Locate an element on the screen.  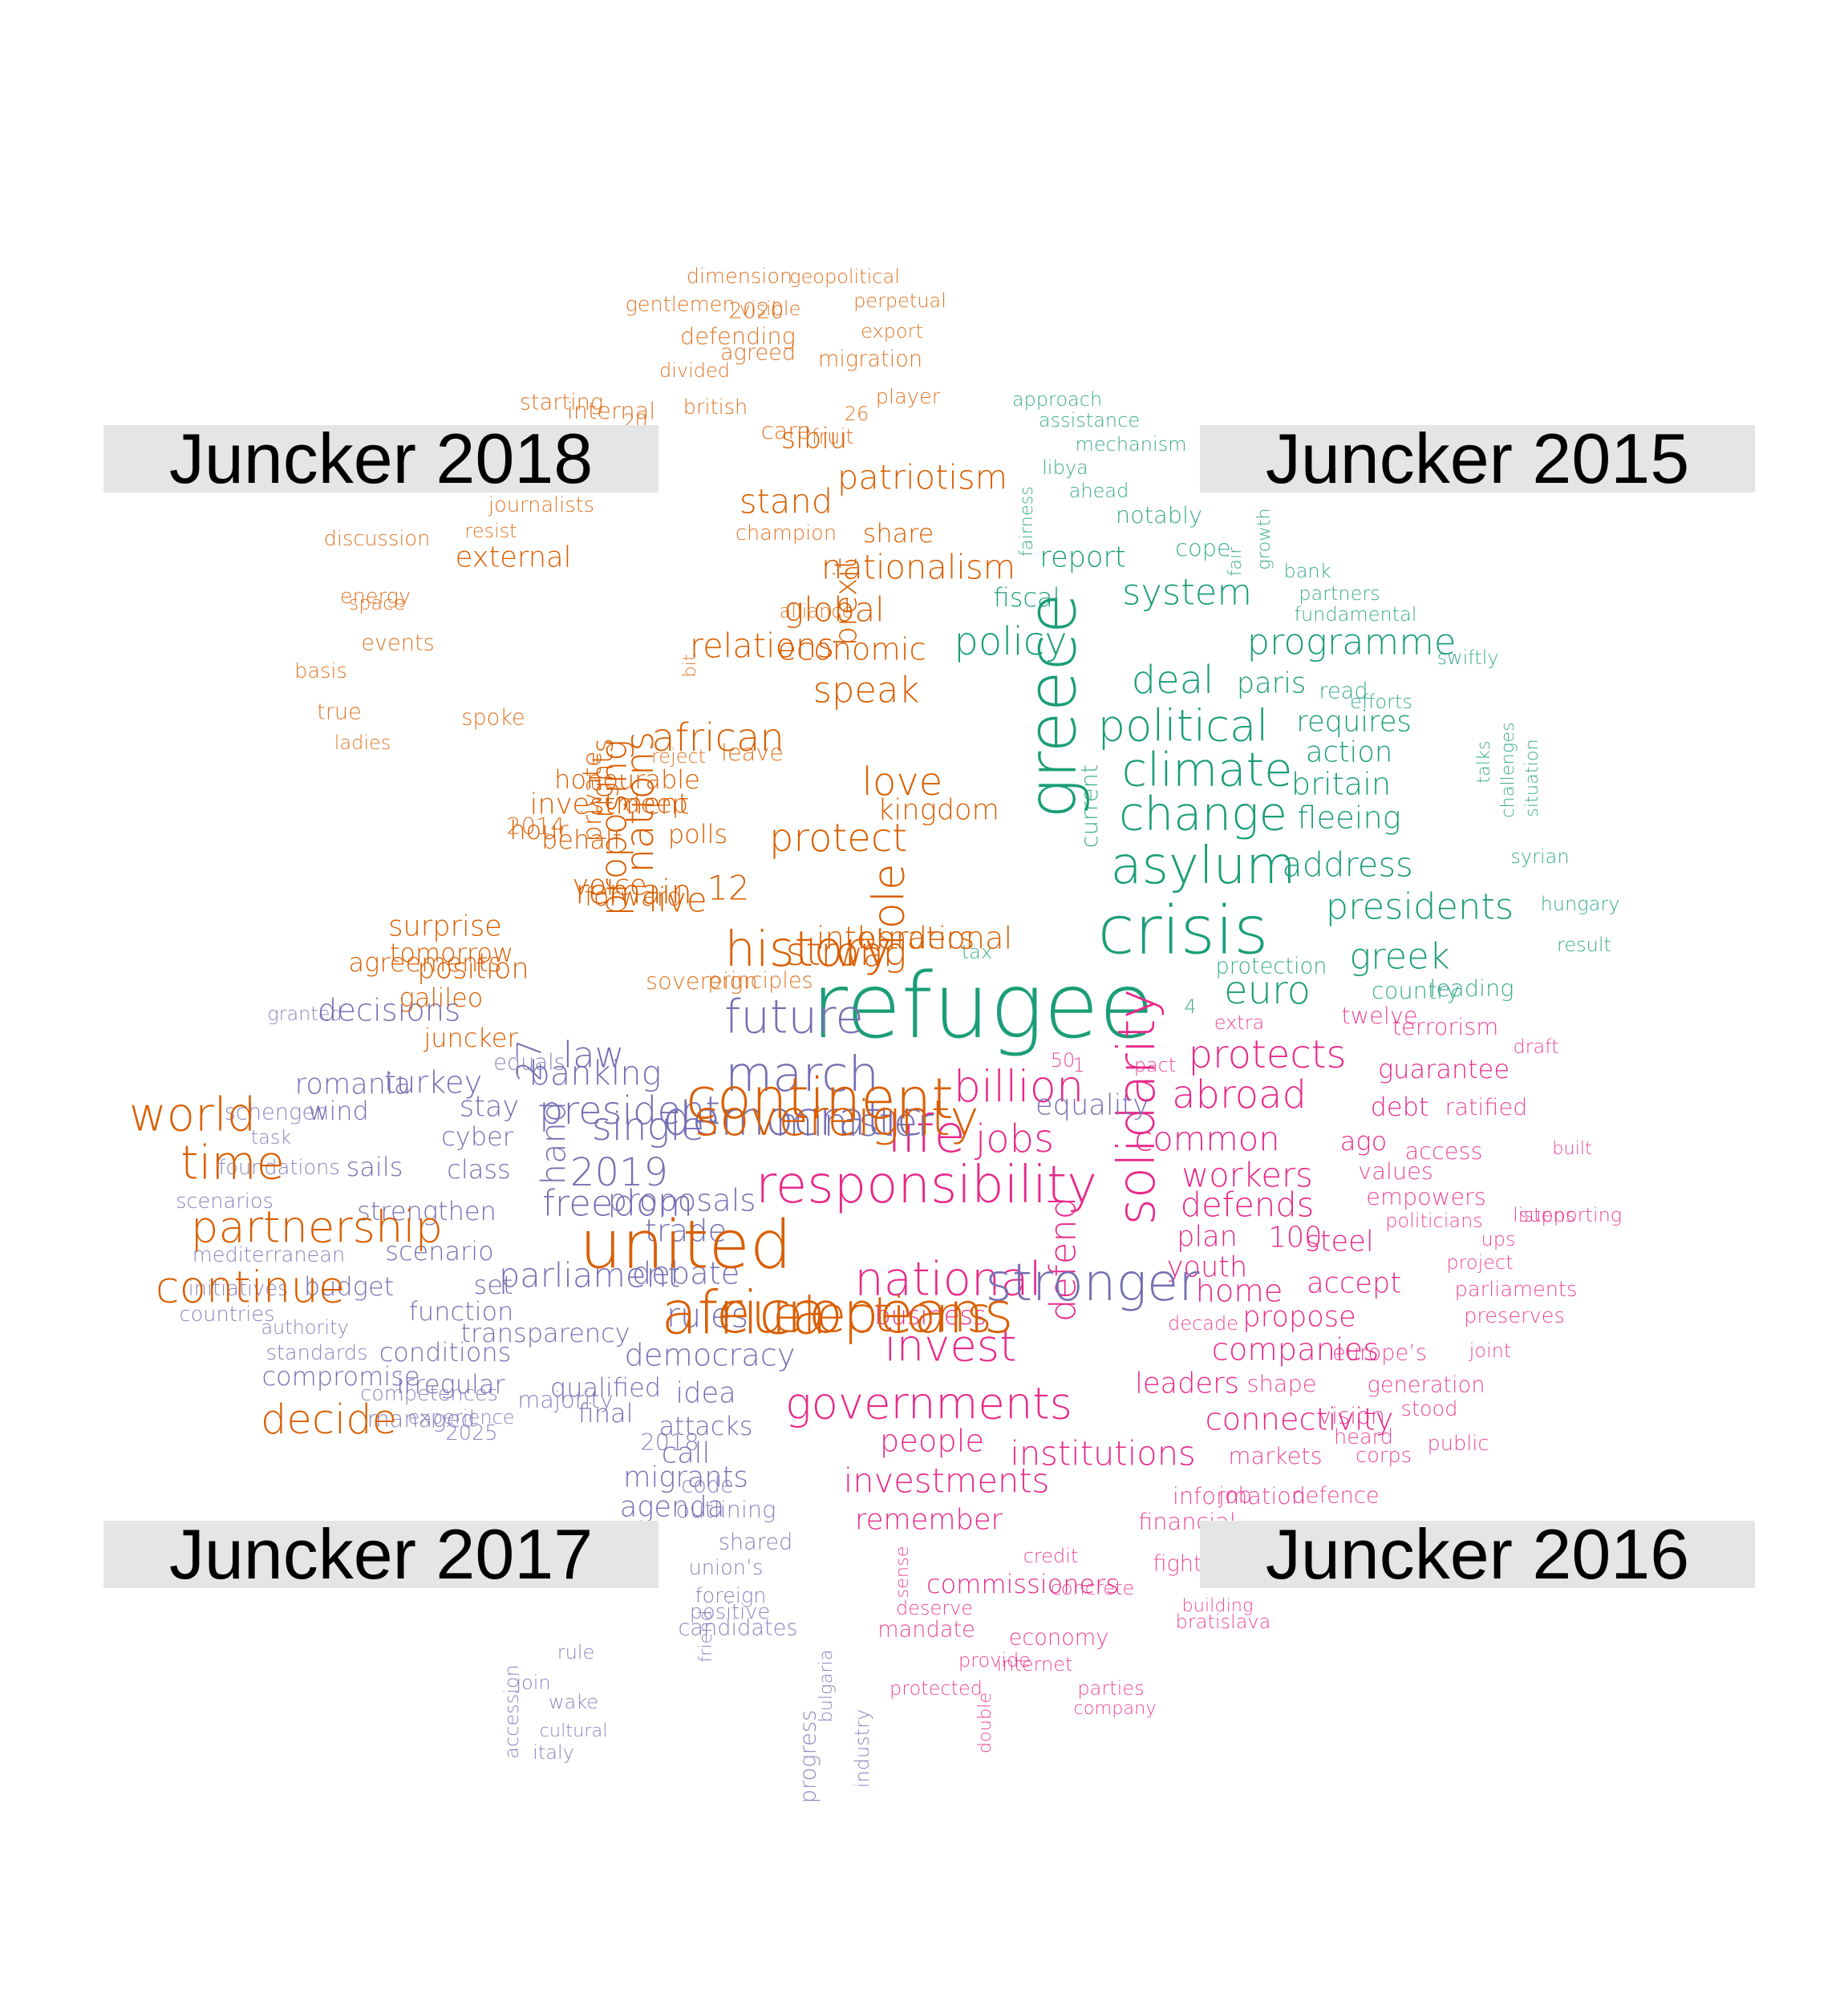
cloud-word: shape is located at coordinates (1282, 1383).